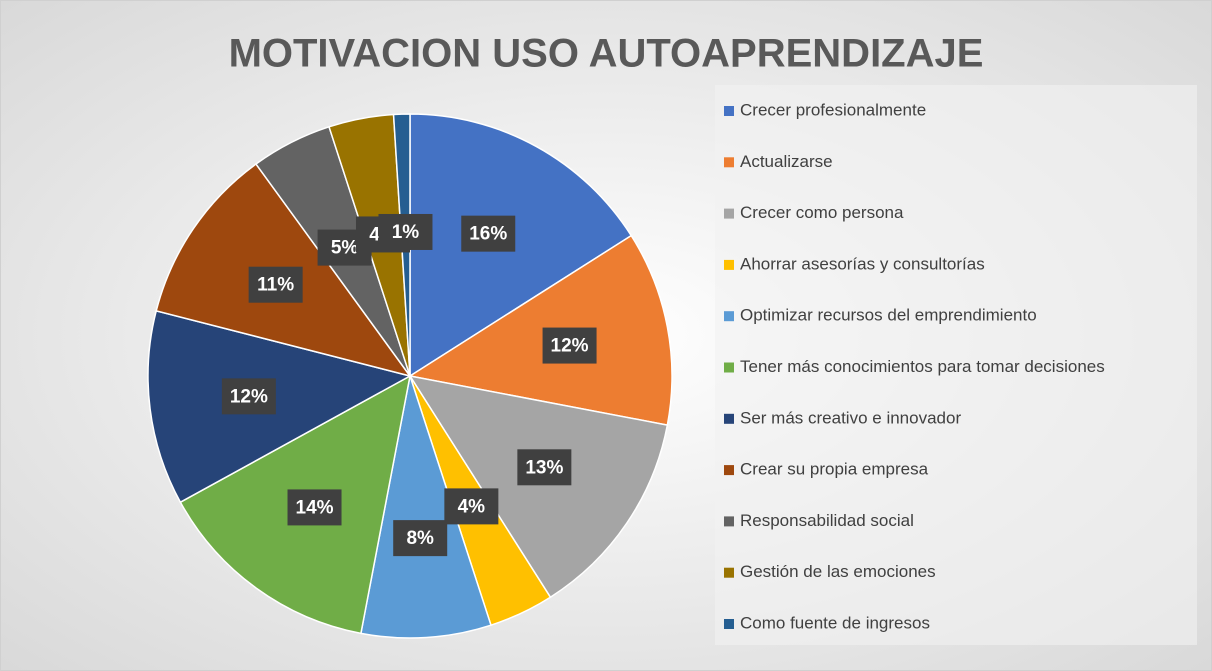 The image size is (1212, 671). I want to click on data-label: 14%, so click(315, 507).